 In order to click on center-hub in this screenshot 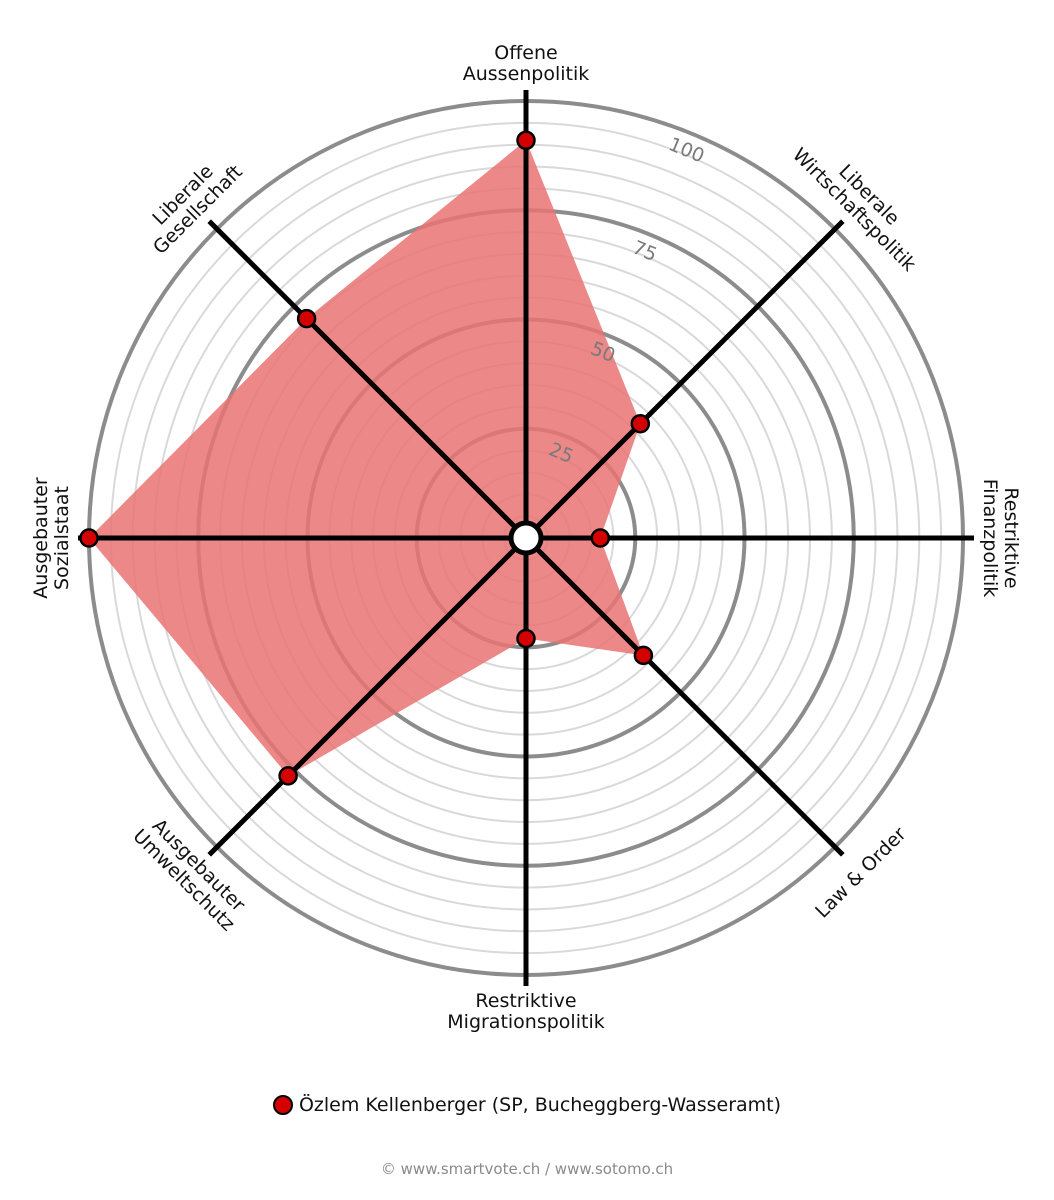, I will do `click(526, 538)`.